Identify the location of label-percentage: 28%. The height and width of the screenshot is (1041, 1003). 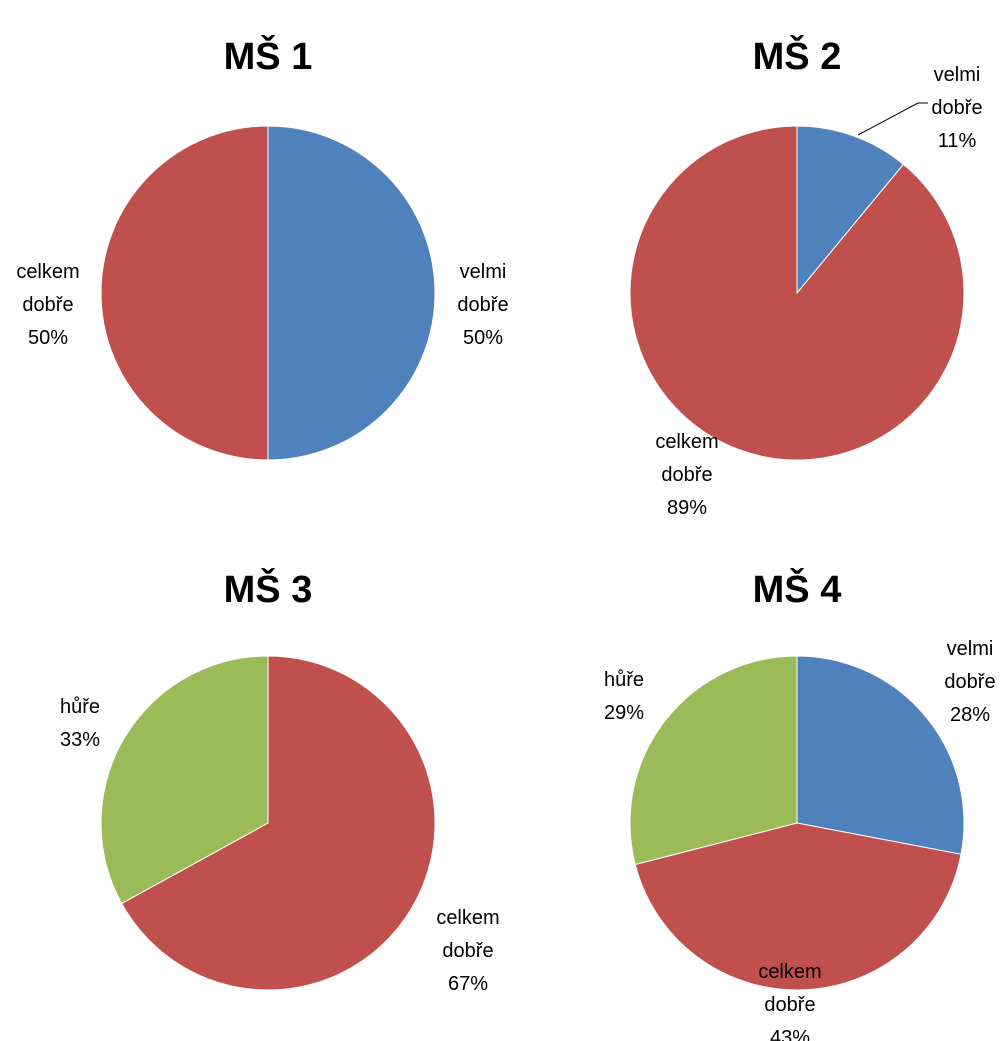
(970, 715).